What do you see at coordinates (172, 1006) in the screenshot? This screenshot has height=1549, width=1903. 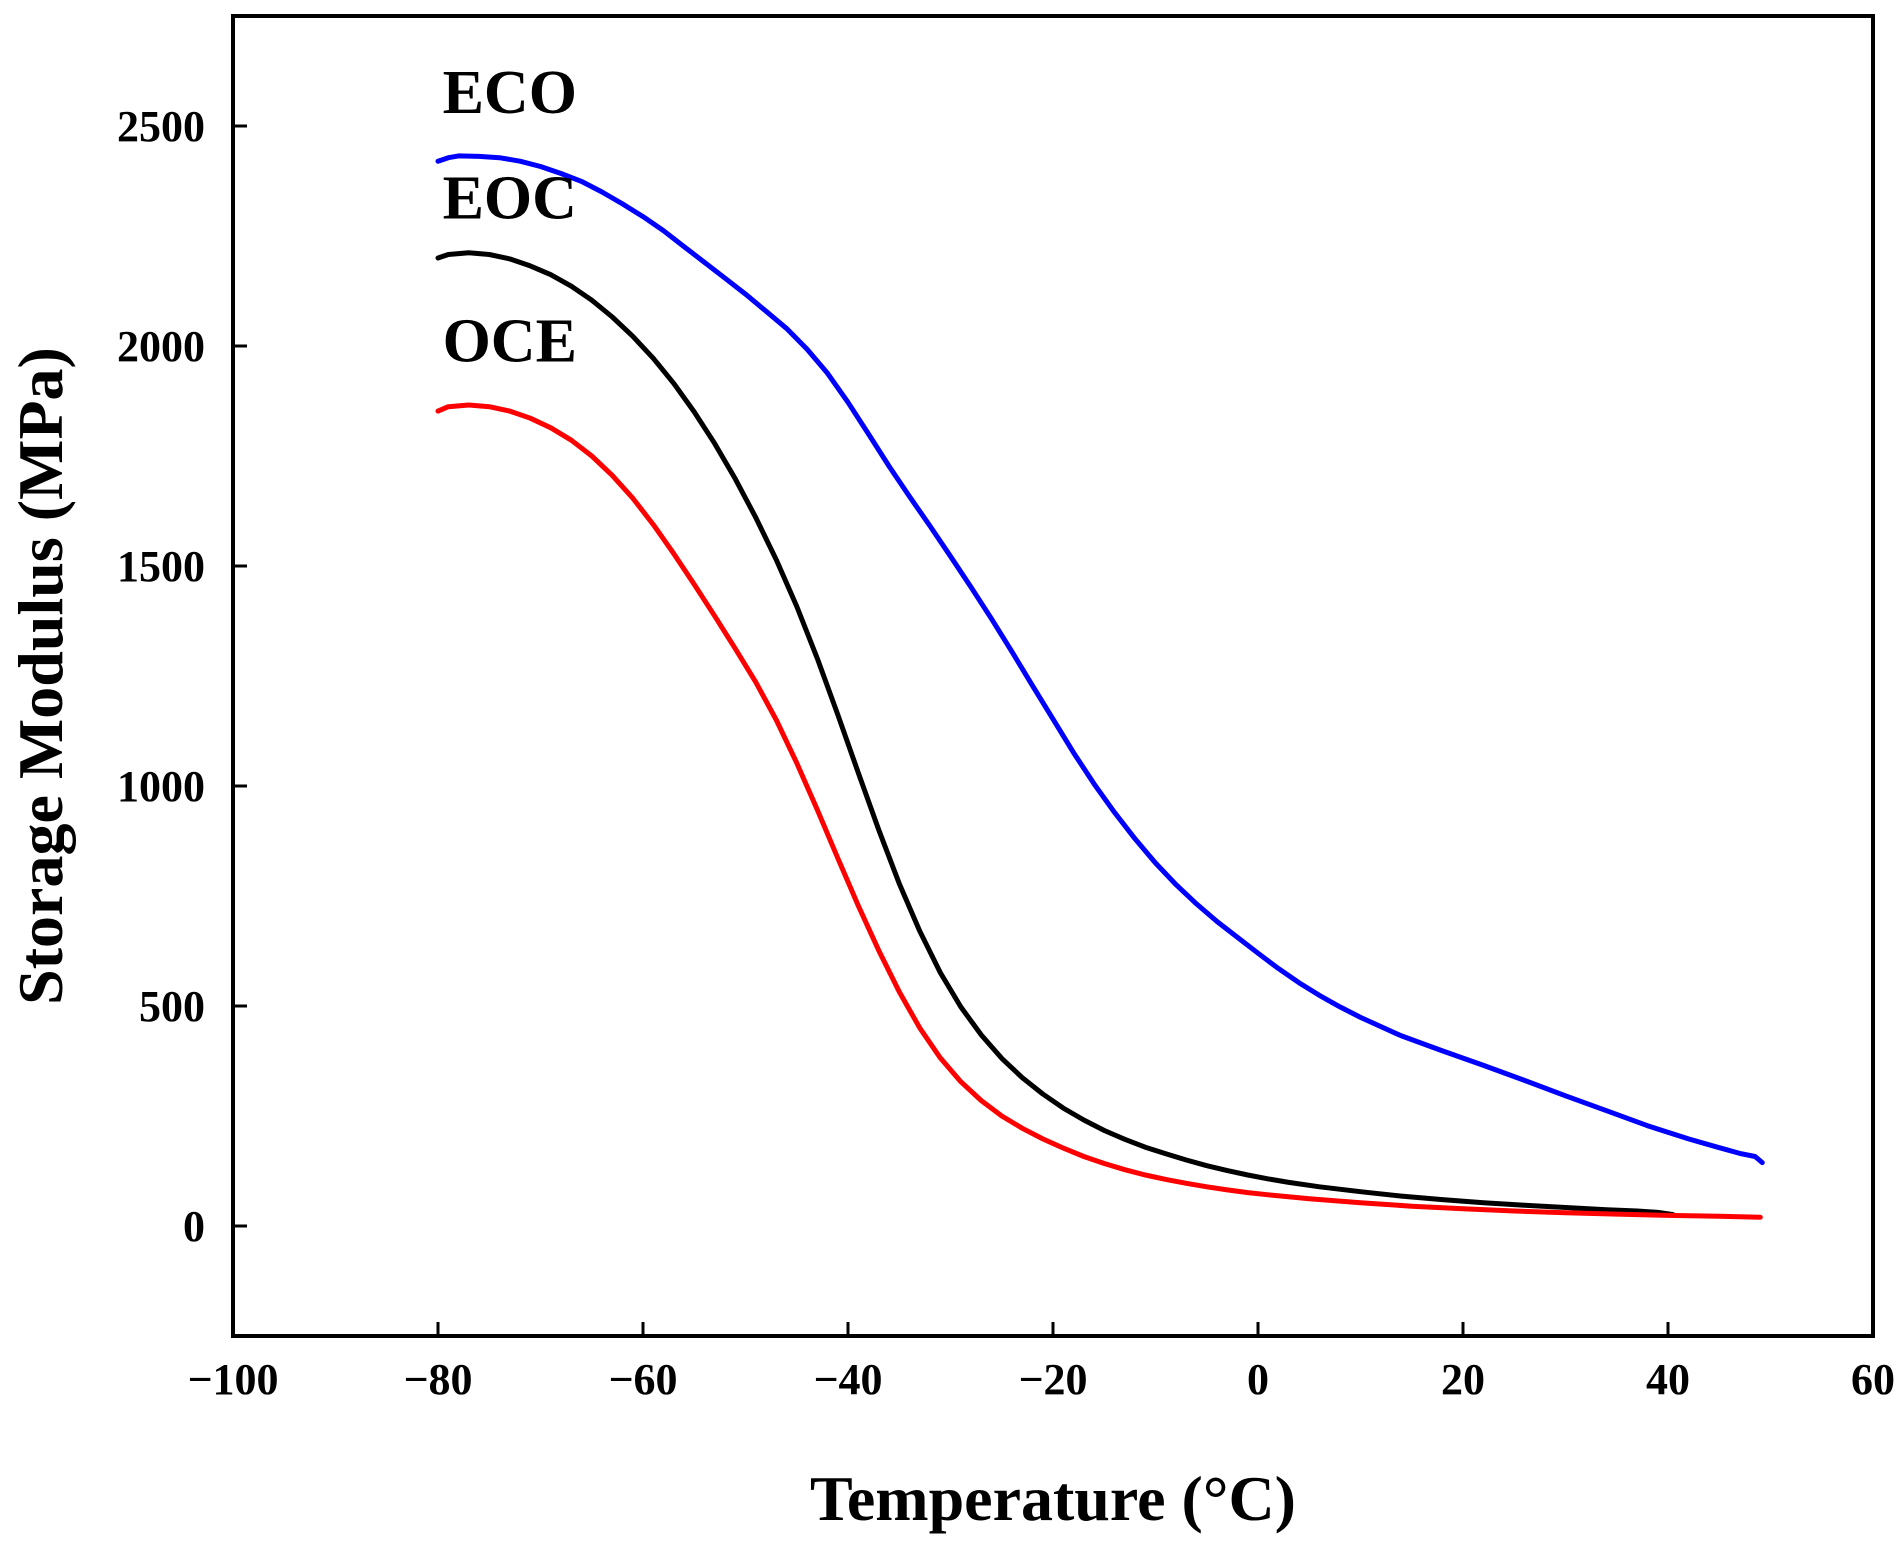 I see `y-tick-label: 500` at bounding box center [172, 1006].